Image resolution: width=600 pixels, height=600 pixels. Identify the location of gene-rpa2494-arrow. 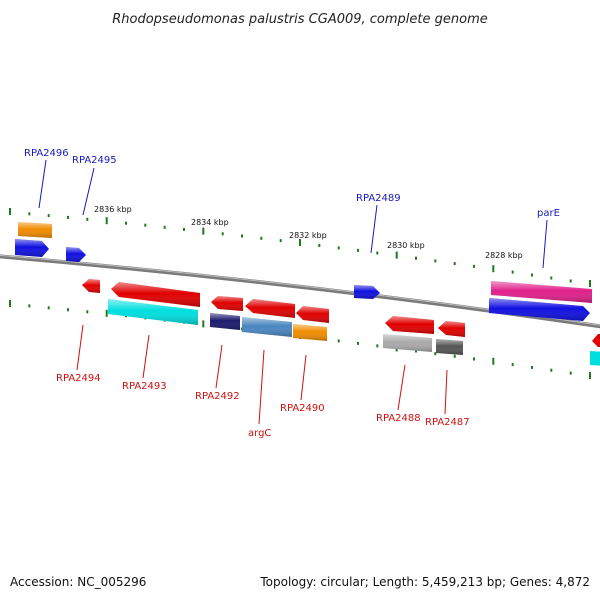
(91, 286).